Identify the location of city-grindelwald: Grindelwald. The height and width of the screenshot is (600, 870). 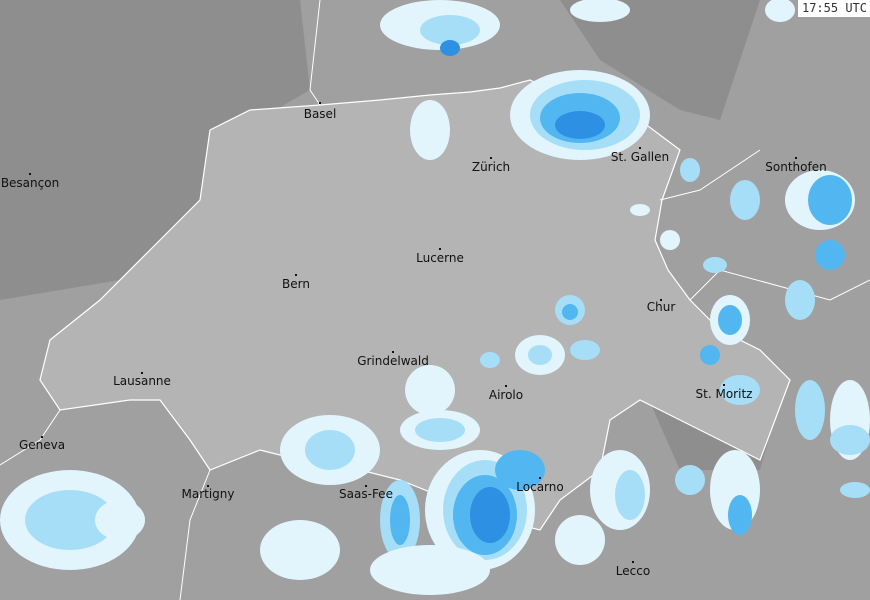
(393, 359).